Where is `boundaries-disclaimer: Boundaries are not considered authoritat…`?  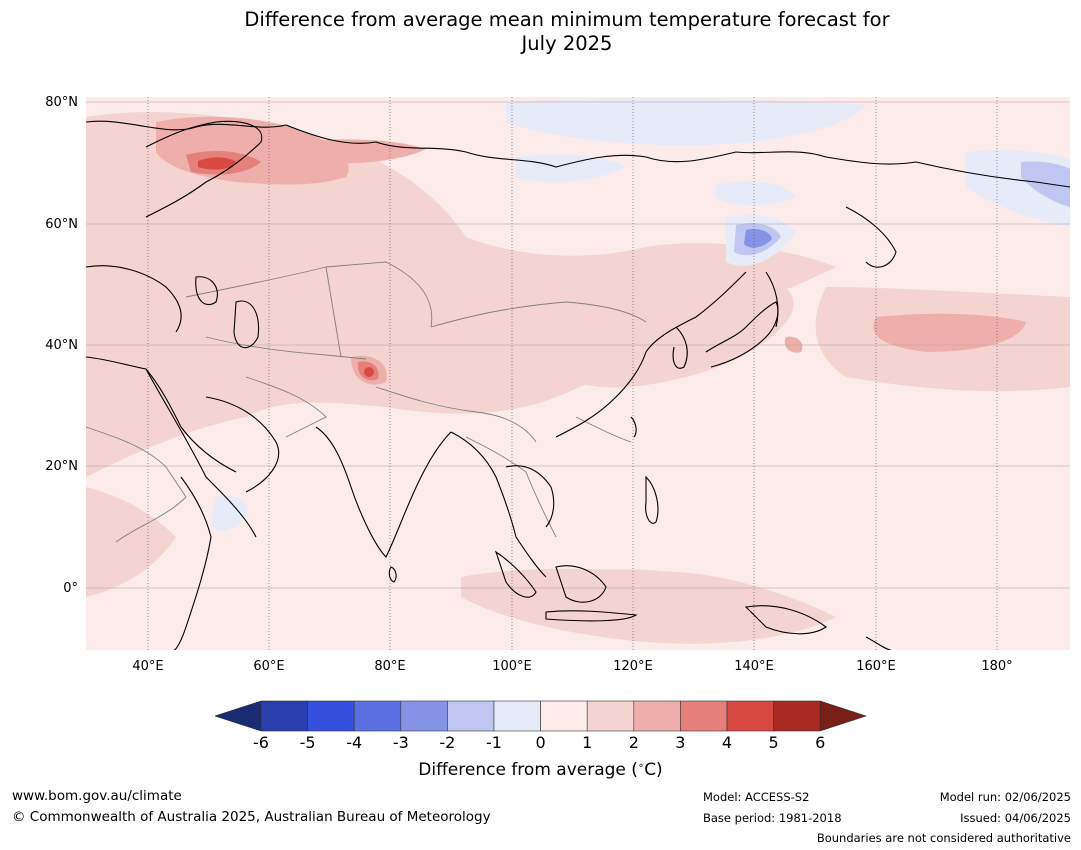
boundaries-disclaimer: Boundaries are not considered authoritat… is located at coordinates (943, 838).